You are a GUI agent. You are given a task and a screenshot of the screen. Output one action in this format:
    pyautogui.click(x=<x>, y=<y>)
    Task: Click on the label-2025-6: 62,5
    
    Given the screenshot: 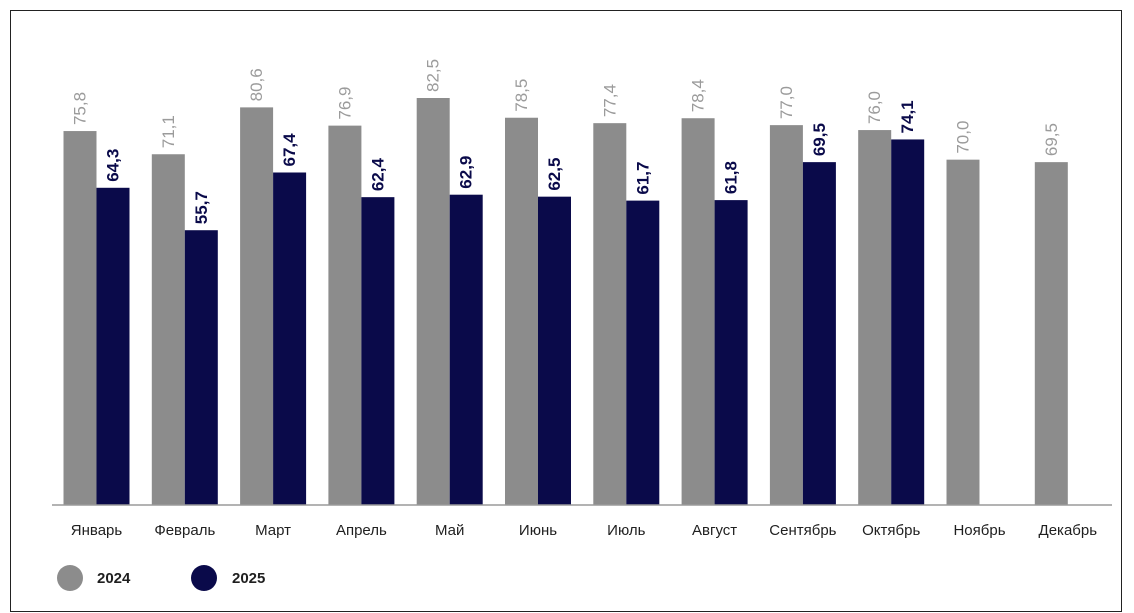 What is the action you would take?
    pyautogui.click(x=554, y=174)
    